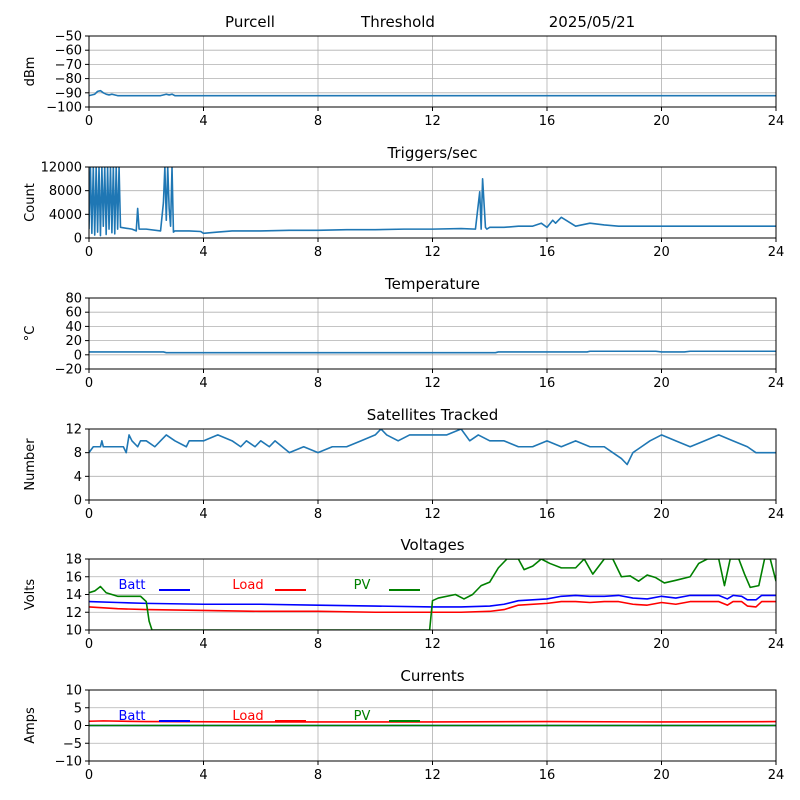  Describe the element at coordinates (30, 595) in the screenshot. I see `y-axis-label-voltages: Volts` at that location.